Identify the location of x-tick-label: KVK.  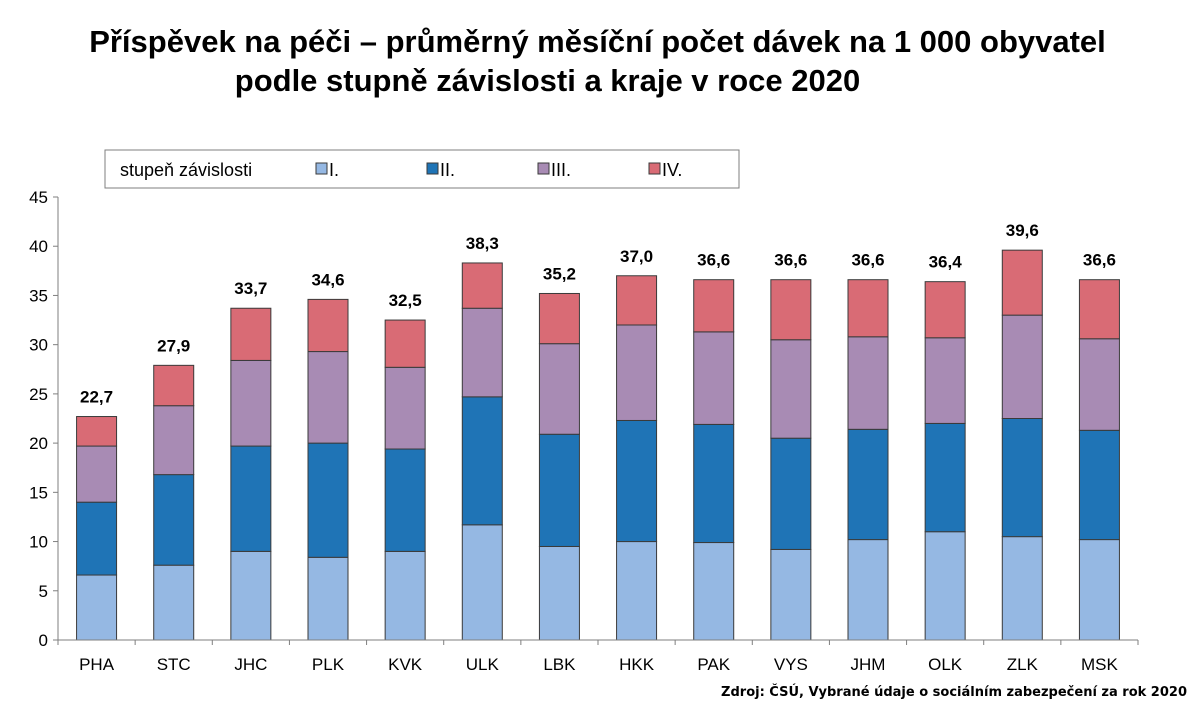
(405, 664).